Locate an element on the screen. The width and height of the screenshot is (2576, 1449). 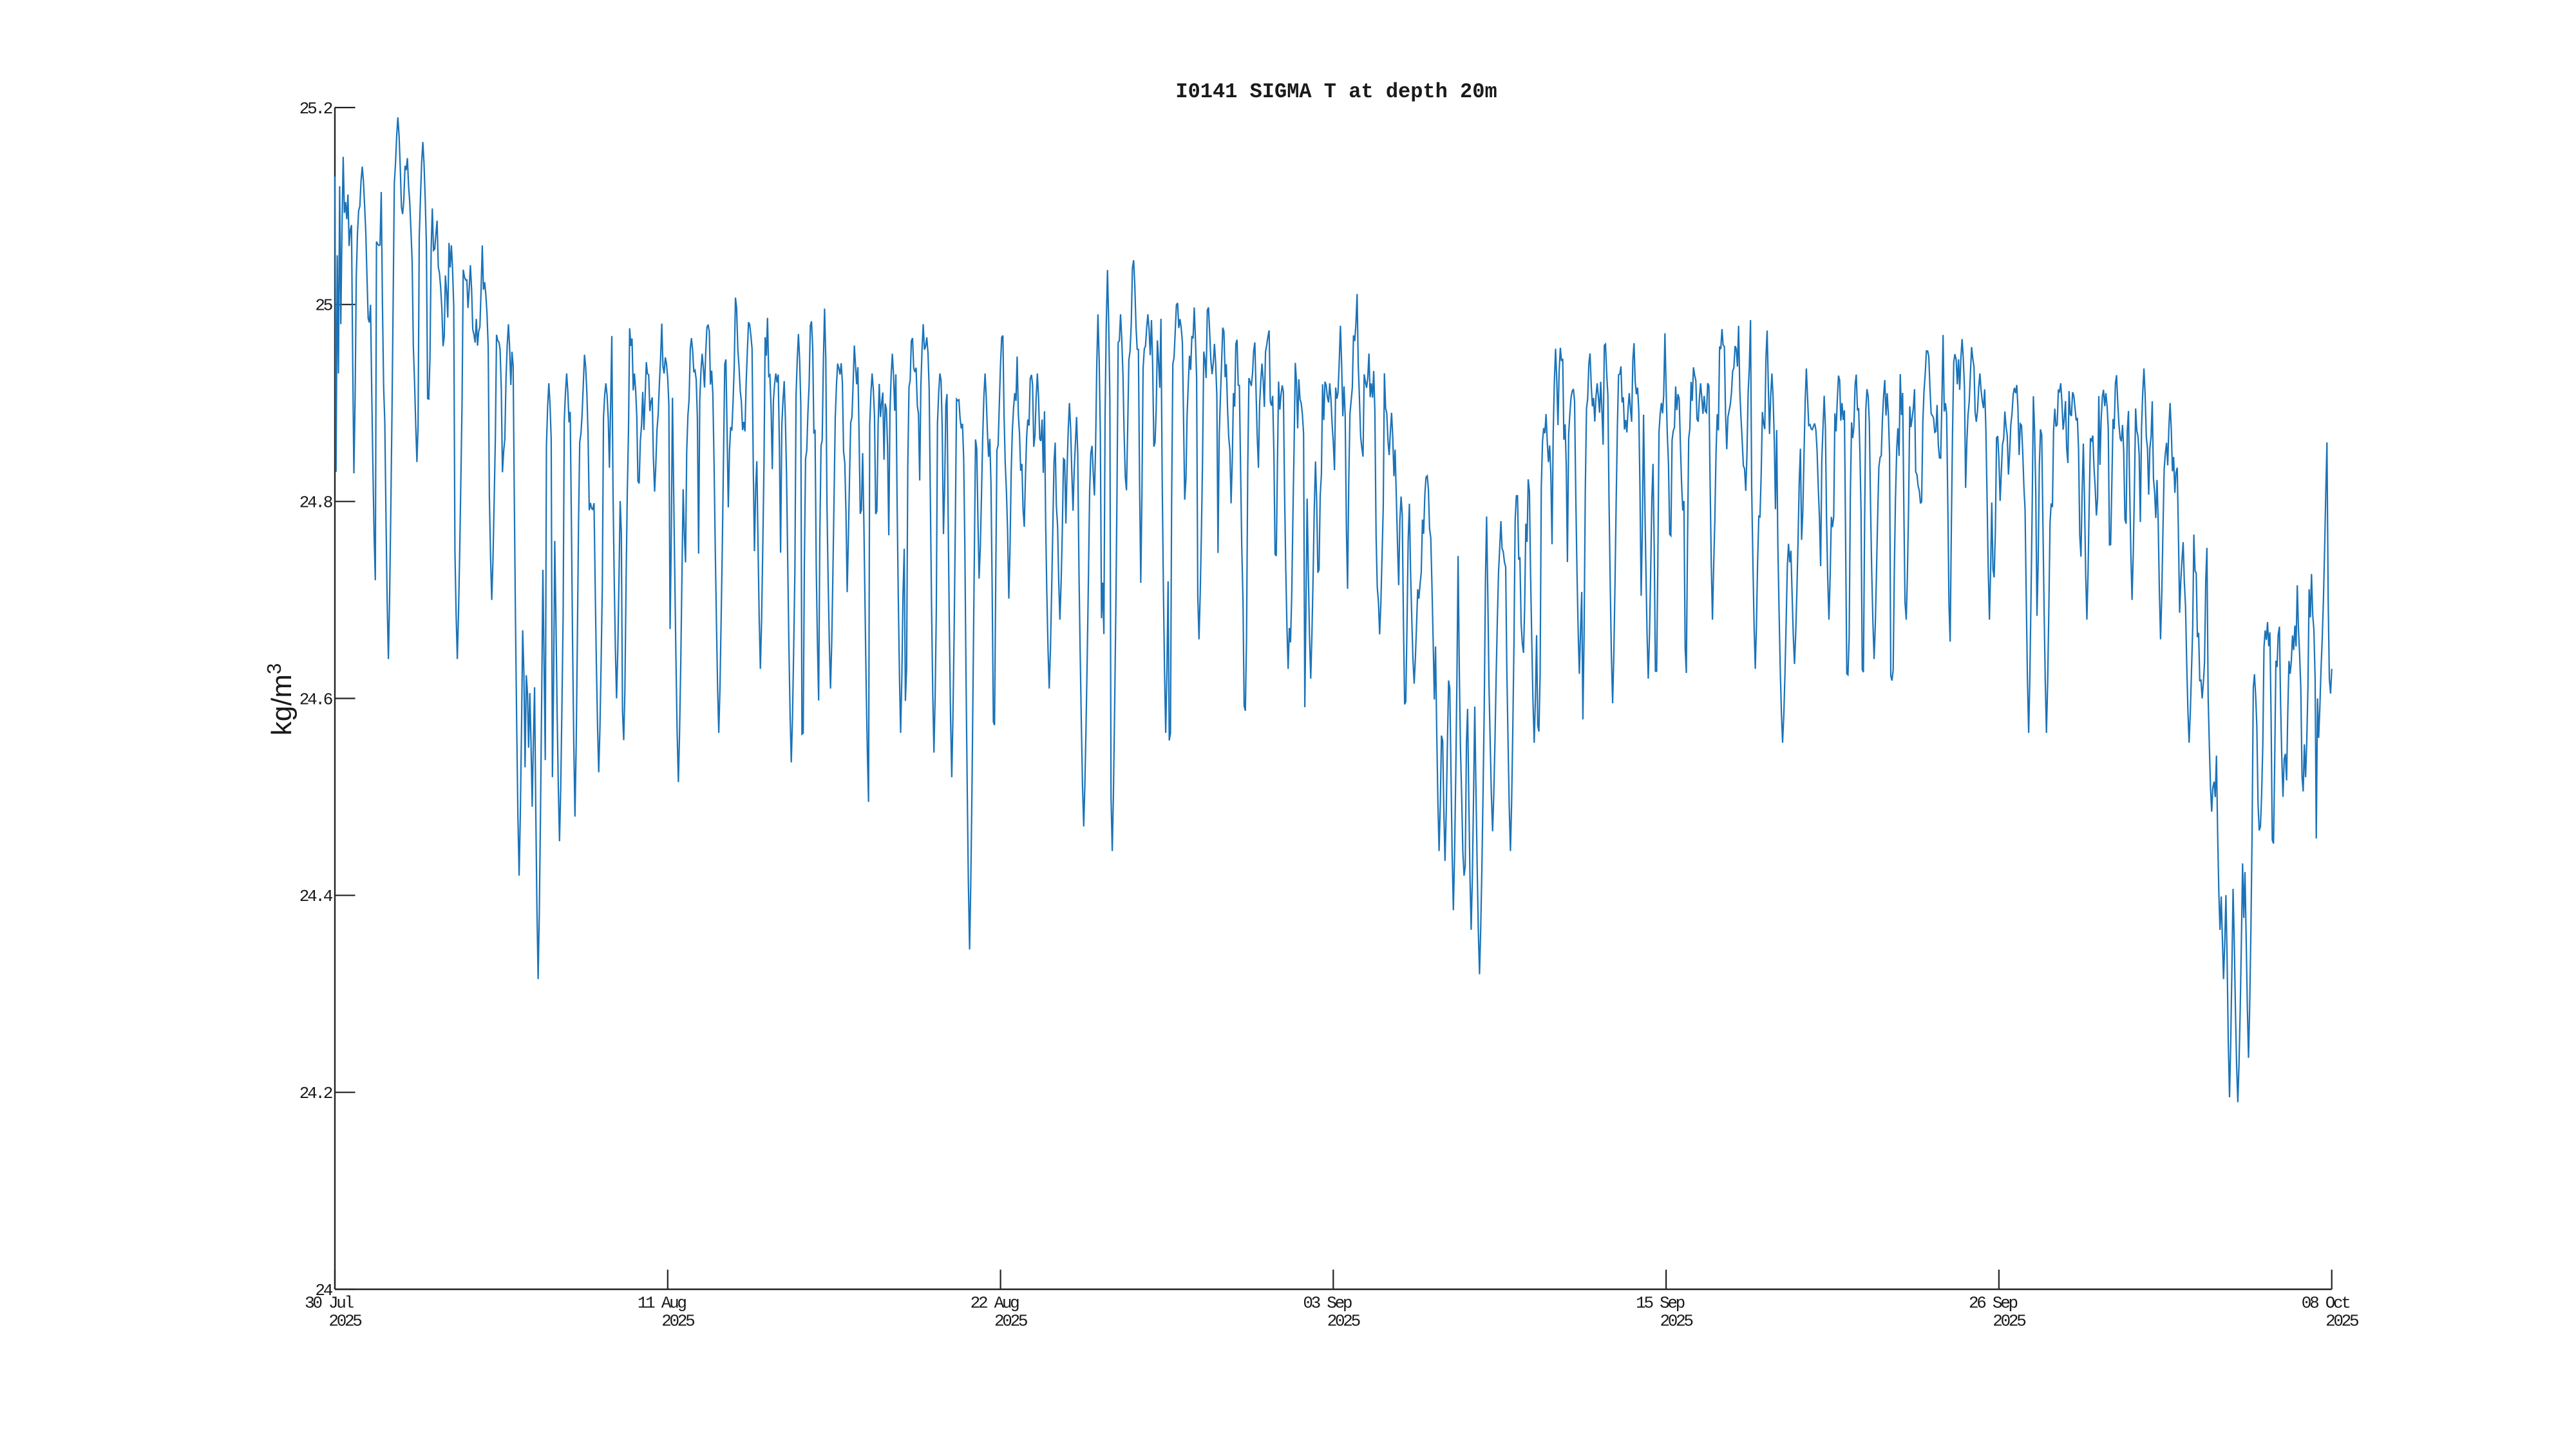
svg-text: 24.6 is located at coordinates (315, 699).